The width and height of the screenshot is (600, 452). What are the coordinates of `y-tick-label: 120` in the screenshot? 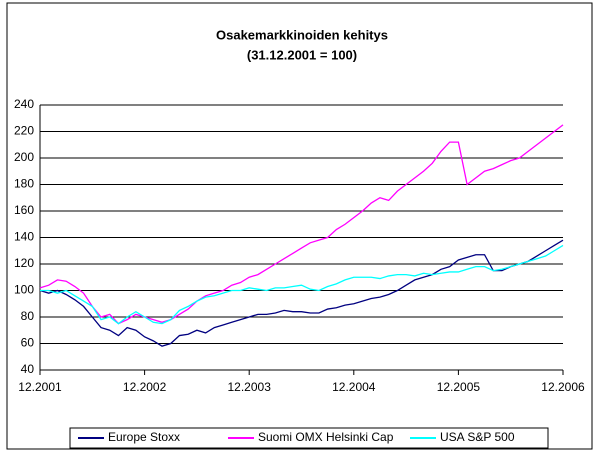 It's located at (24, 263).